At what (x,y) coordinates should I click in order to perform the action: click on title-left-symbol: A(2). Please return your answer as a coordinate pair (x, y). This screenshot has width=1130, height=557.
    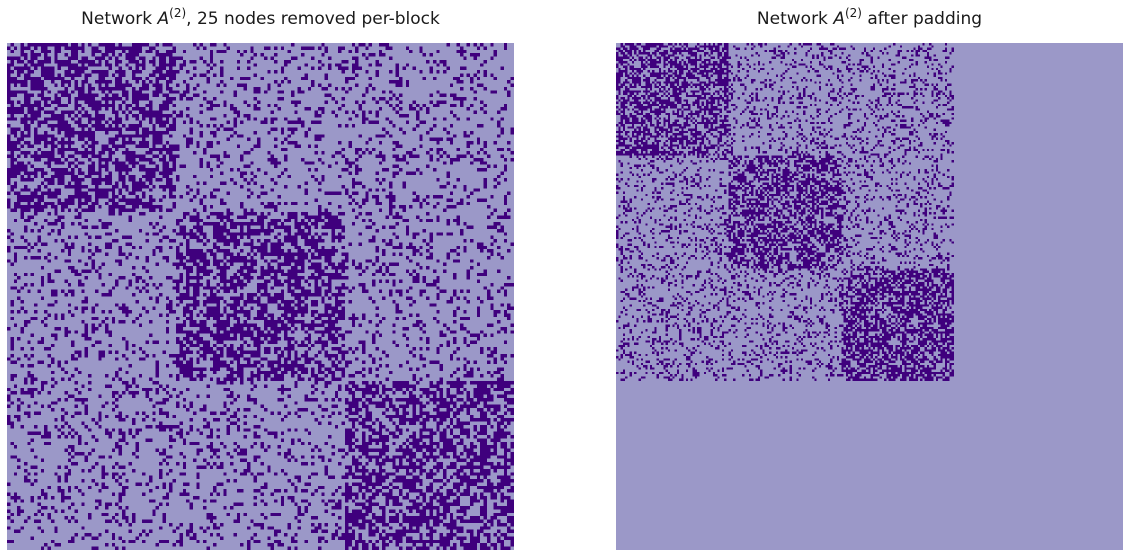
    Looking at the image, I should click on (172, 17).